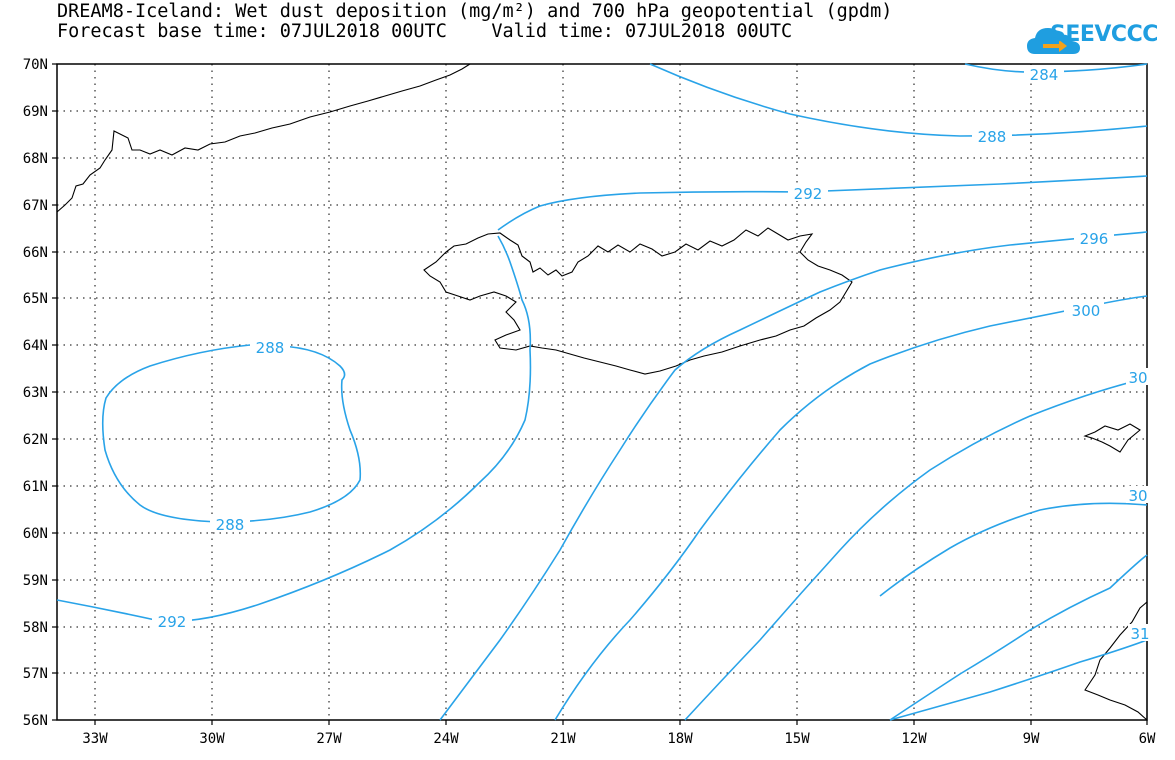 Image resolution: width=1175 pixels, height=760 pixels. I want to click on lon-label-18w: 18W, so click(680, 739).